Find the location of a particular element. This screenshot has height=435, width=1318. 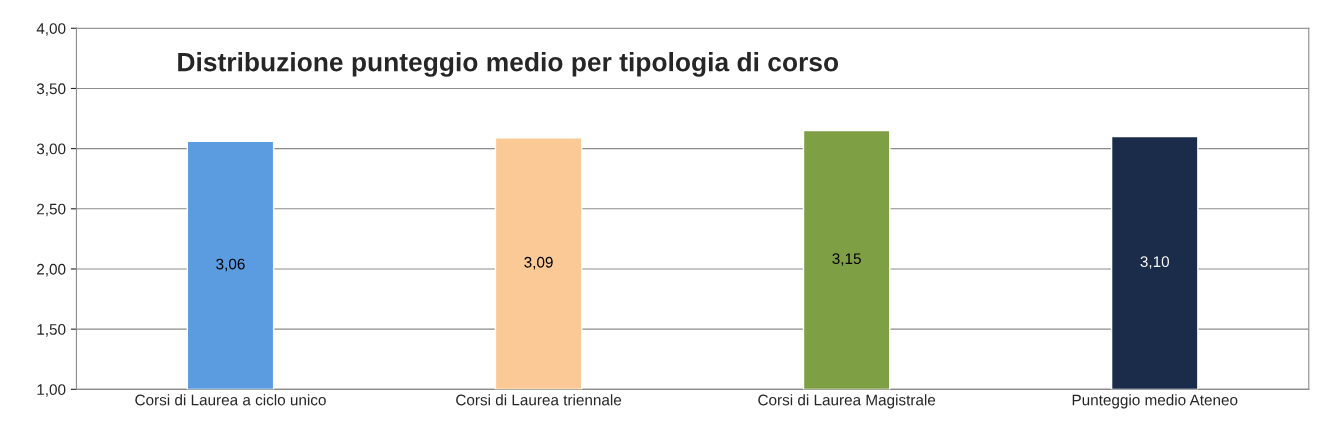

y-tick-label: 3,50 is located at coordinates (51, 89).